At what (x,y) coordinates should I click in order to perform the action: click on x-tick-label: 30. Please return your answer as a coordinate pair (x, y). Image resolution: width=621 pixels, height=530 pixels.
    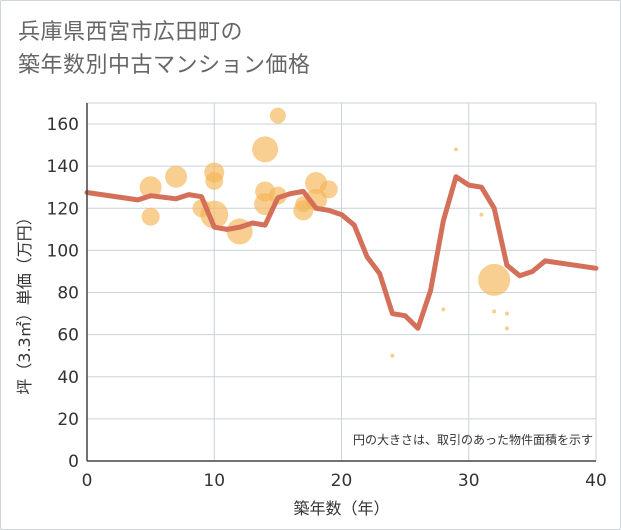
    Looking at the image, I should click on (469, 481).